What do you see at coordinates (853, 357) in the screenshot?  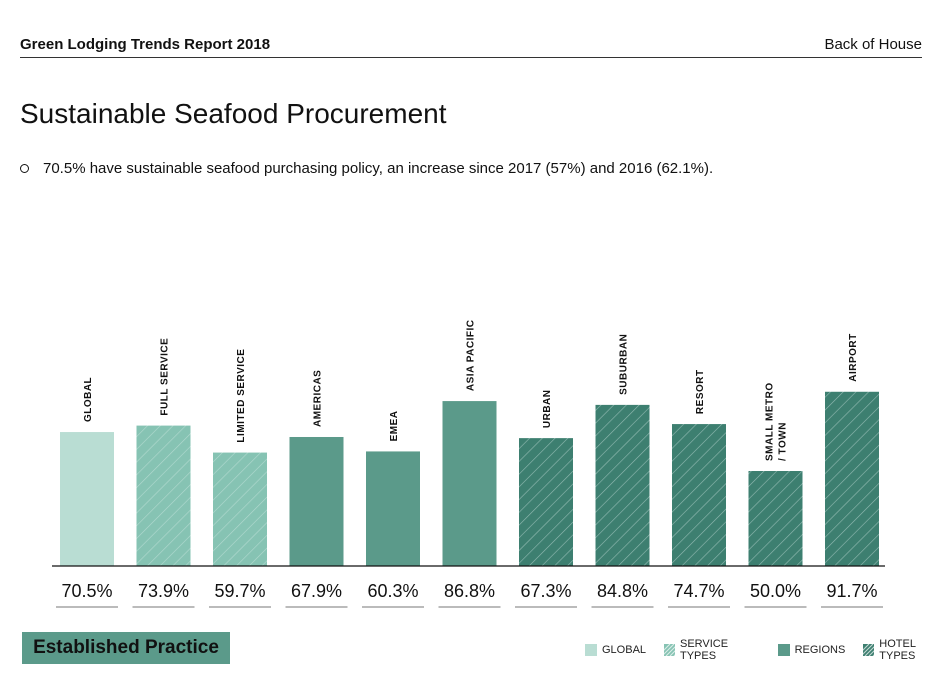 I see `category-label: AIRPORT` at bounding box center [853, 357].